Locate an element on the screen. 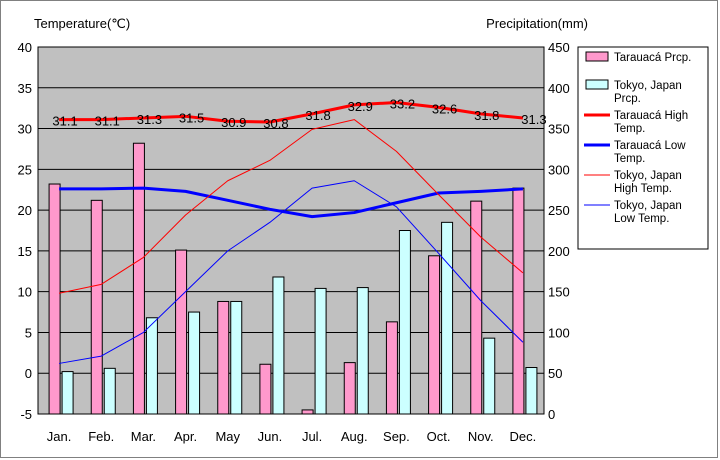 This screenshot has width=720, height=460. right-tick-label: 250 is located at coordinates (559, 210).